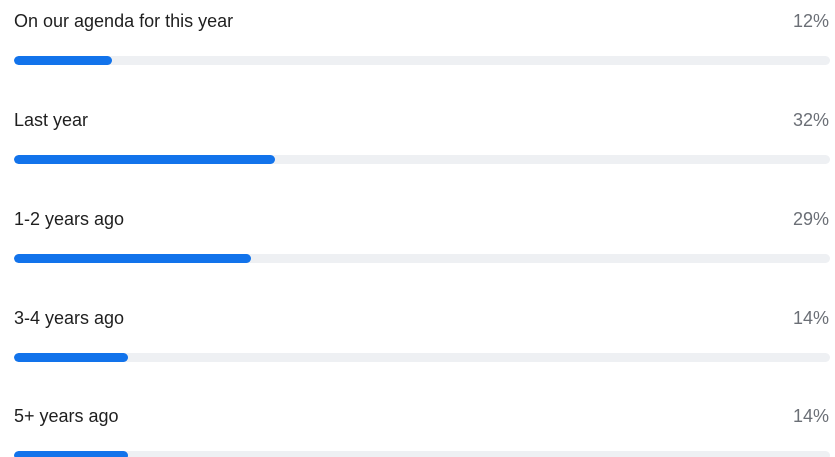 Image resolution: width=835 pixels, height=457 pixels. I want to click on category-label: On our agenda for this year, so click(124, 21).